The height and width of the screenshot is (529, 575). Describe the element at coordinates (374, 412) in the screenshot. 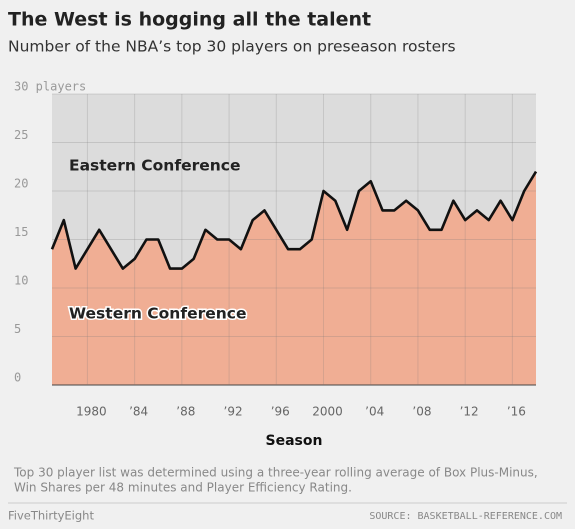

I see `x-tick-label: ’04` at that location.